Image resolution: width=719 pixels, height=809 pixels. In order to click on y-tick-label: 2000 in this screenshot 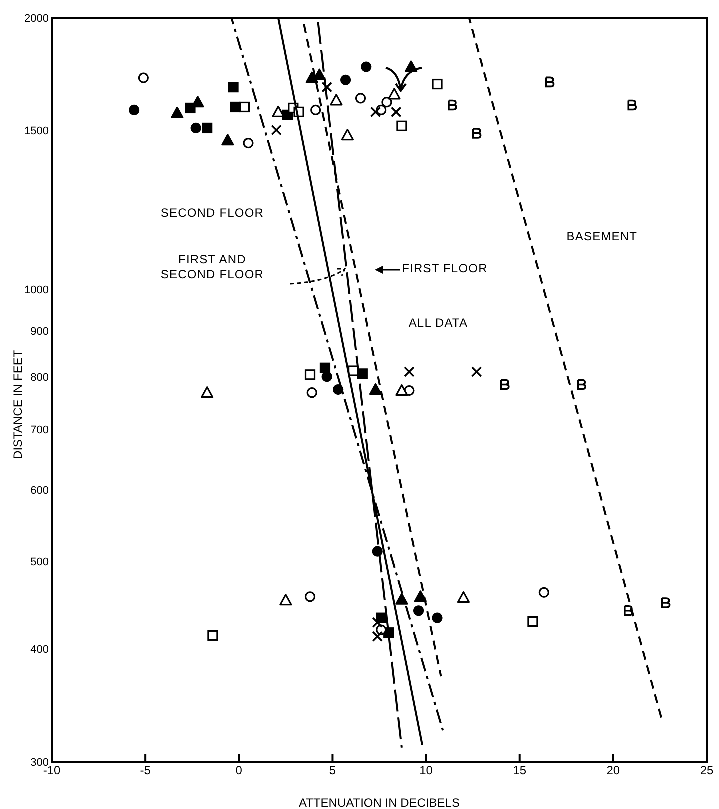, I will do `click(36, 18)`.